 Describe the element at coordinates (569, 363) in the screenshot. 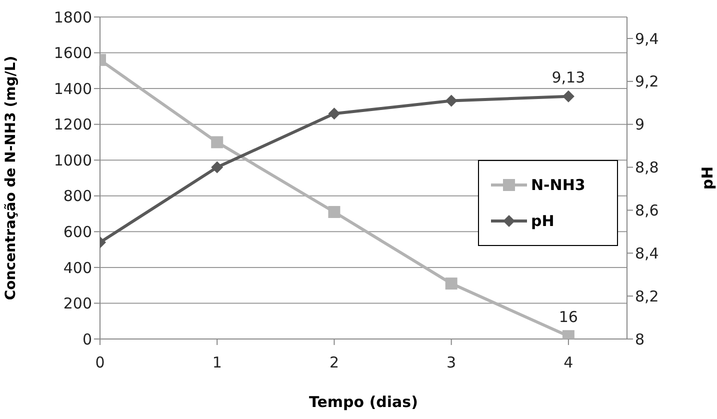

I see `x-tick-label: 4` at that location.